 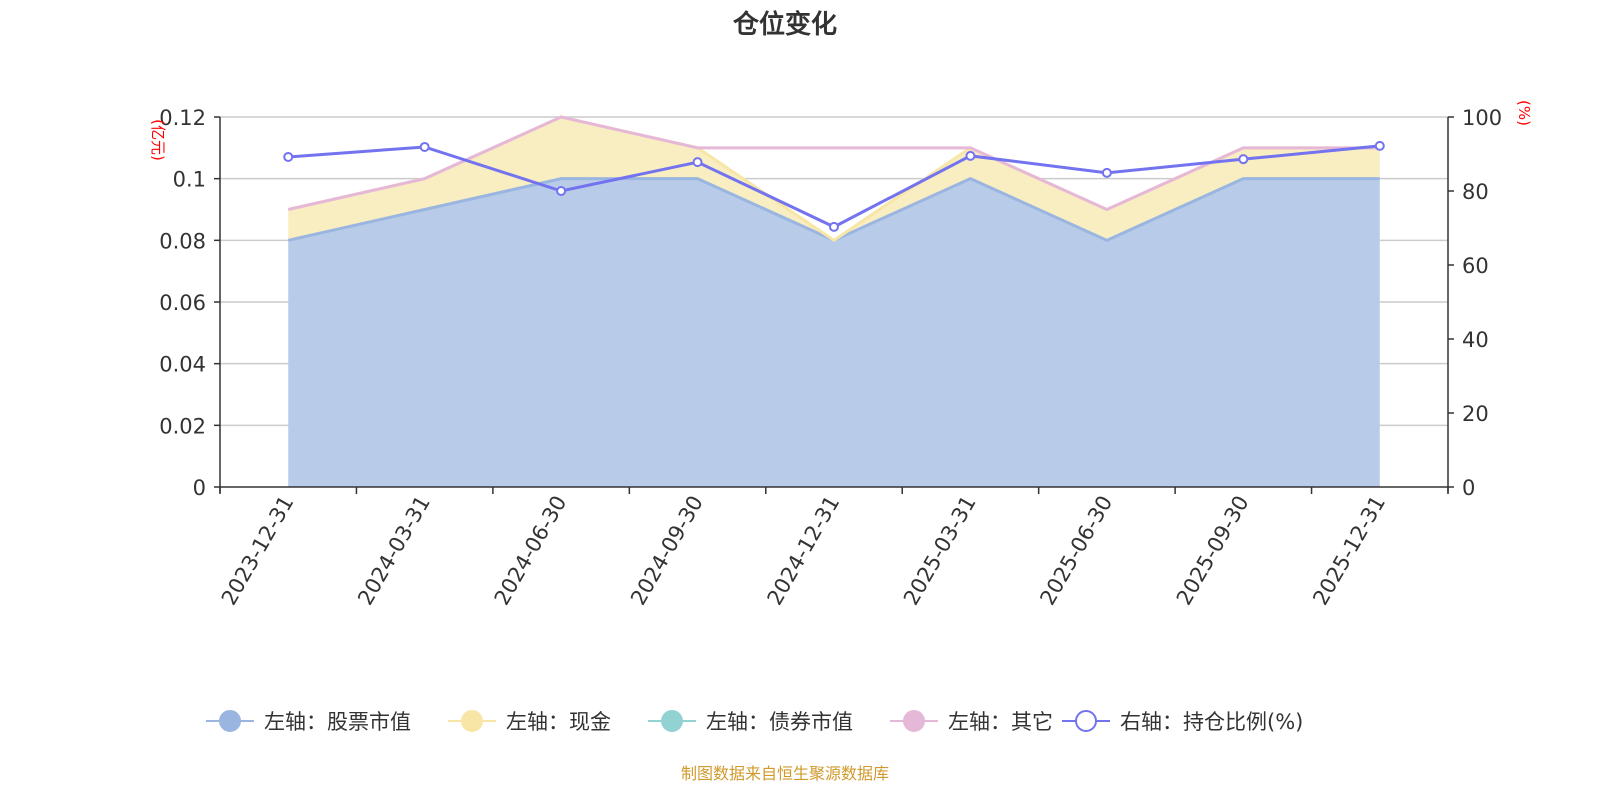 What do you see at coordinates (182, 365) in the screenshot?
I see `left-axis-tick-label: 0.04` at bounding box center [182, 365].